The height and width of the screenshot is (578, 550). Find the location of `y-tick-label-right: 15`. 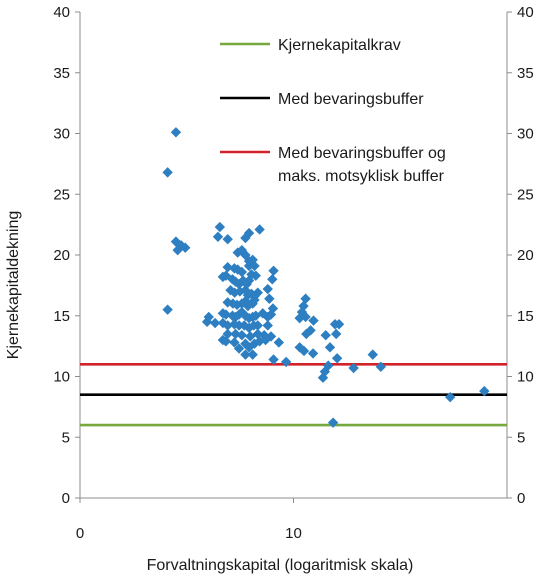

y-tick-label-right: 15 is located at coordinates (525, 316).